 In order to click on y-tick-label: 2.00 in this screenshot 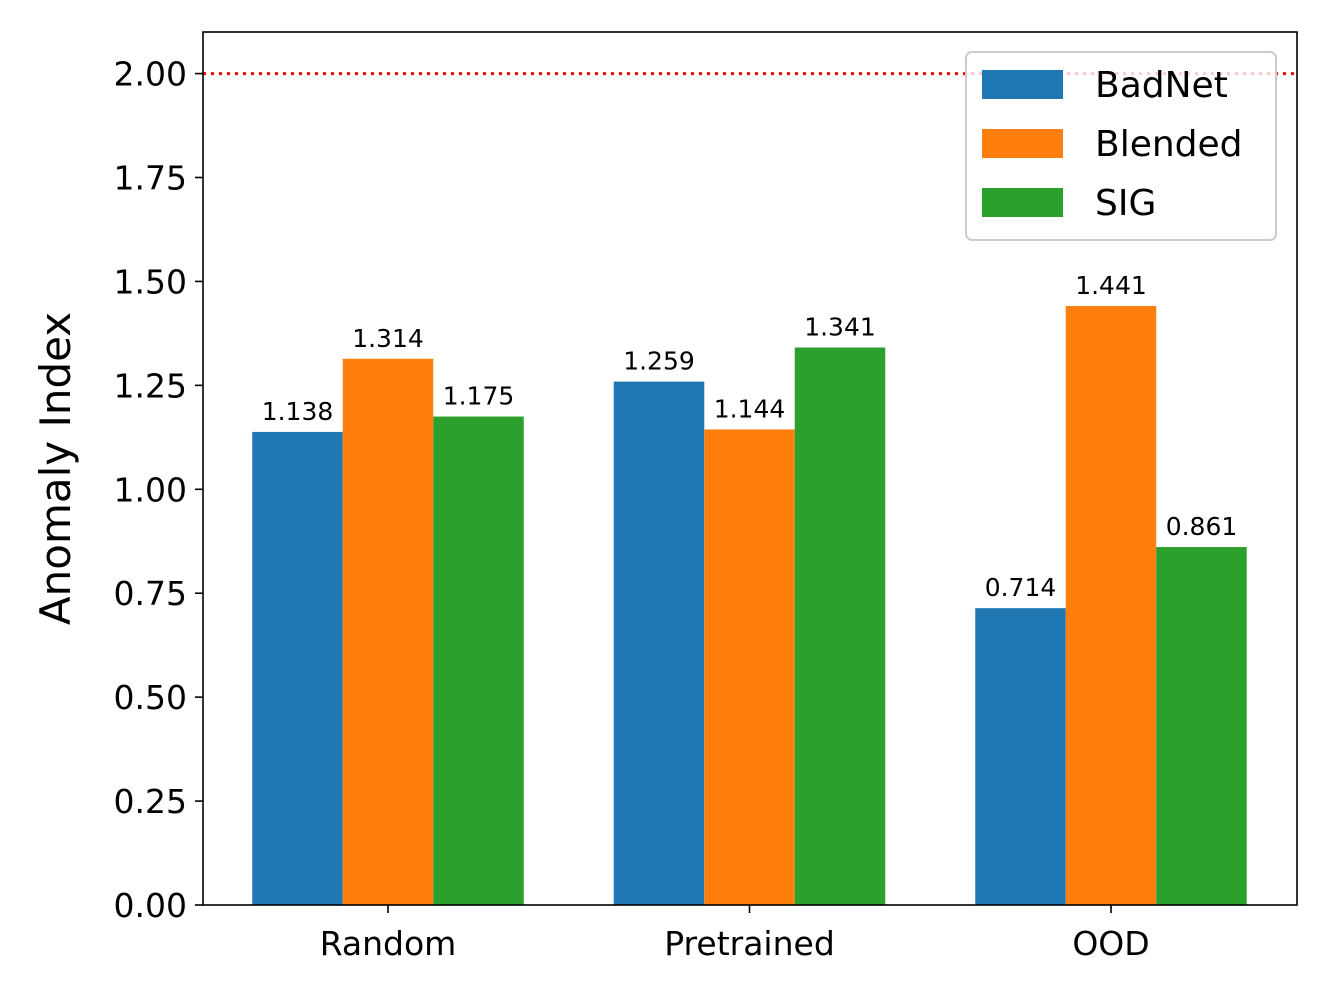, I will do `click(150, 74)`.